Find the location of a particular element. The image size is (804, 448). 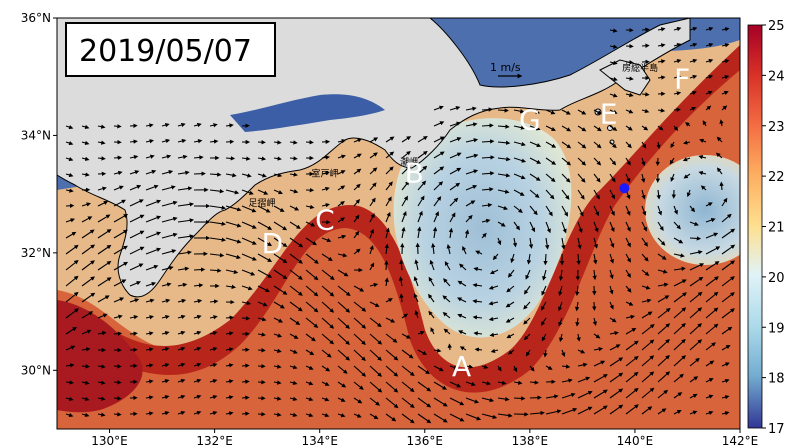

place-name: 室戸岬 is located at coordinates (324, 174).